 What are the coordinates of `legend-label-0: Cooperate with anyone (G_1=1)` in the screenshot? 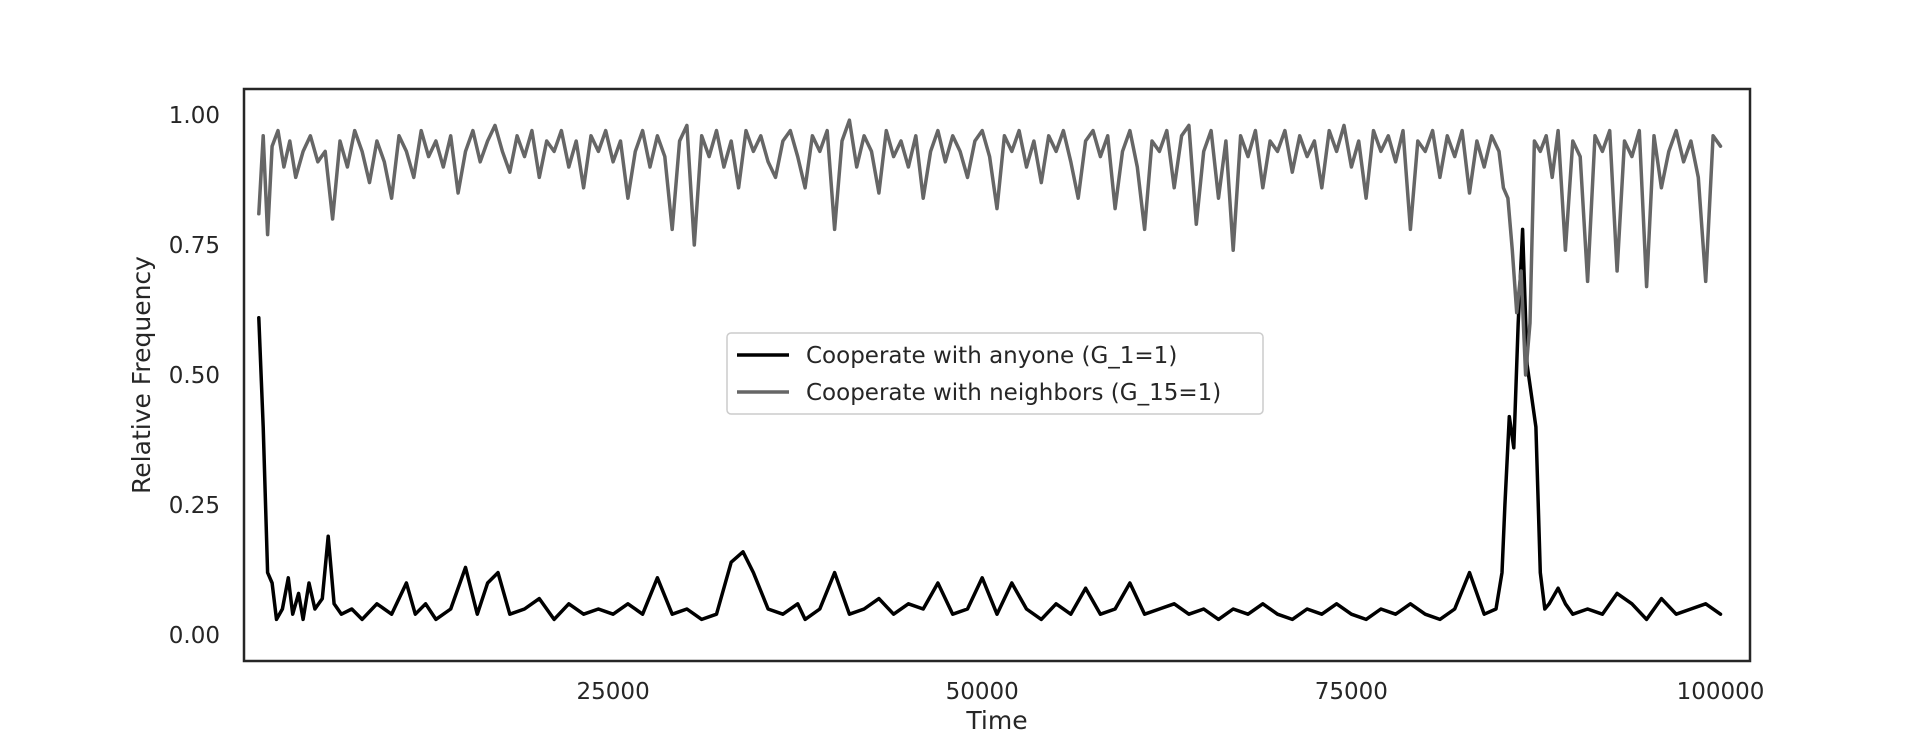 It's located at (991, 356).